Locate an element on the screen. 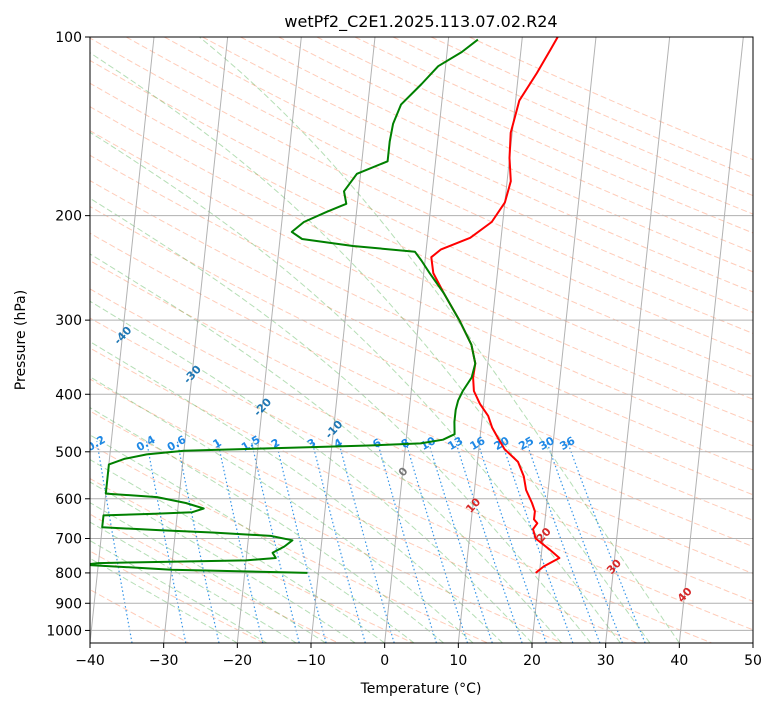  y-tick-label: 300 is located at coordinates (68, 321).